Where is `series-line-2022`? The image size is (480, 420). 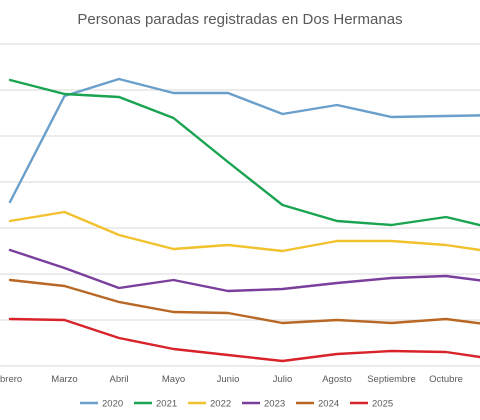 series-line-2022 is located at coordinates (244, 231).